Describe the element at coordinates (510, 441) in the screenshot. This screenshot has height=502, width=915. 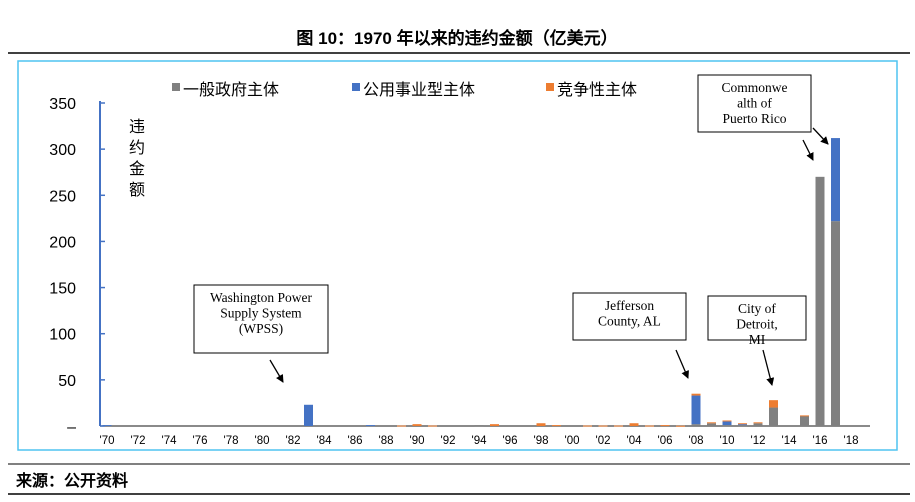
I see `x-tick-label: '96` at that location.